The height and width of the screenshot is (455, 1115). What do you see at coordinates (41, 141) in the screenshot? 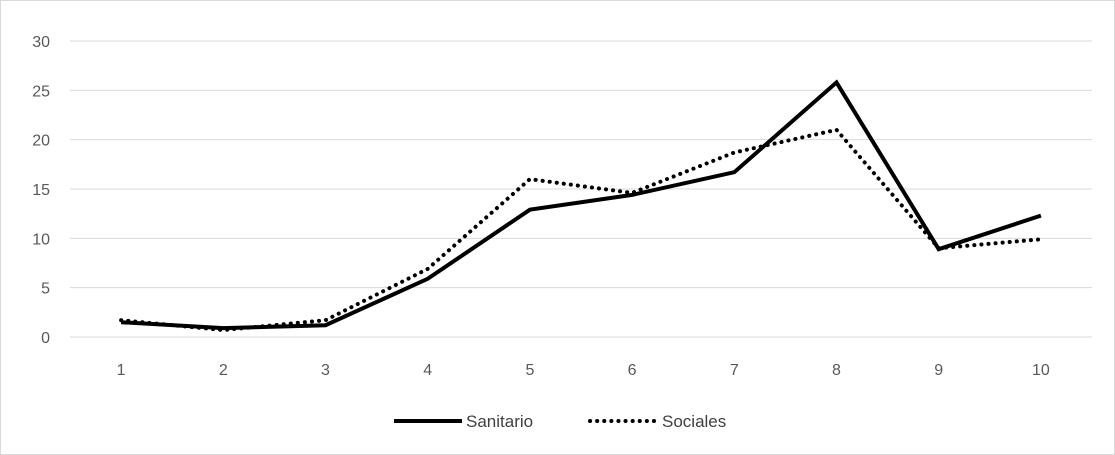
I see `y-tick-label: 20` at bounding box center [41, 141].